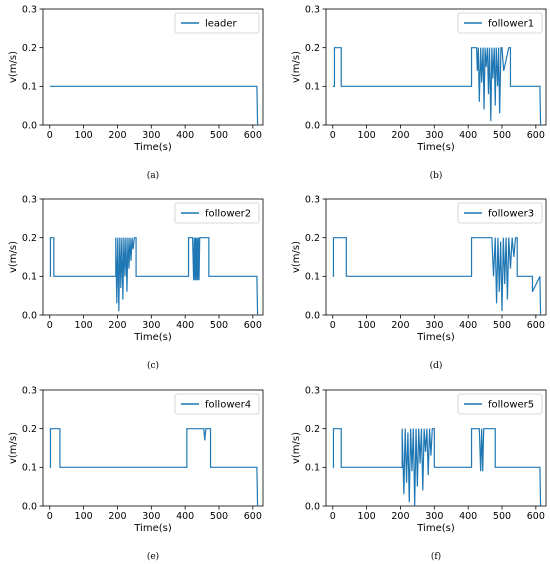 The height and width of the screenshot is (564, 550). I want to click on panel-caption: (a), so click(153, 175).